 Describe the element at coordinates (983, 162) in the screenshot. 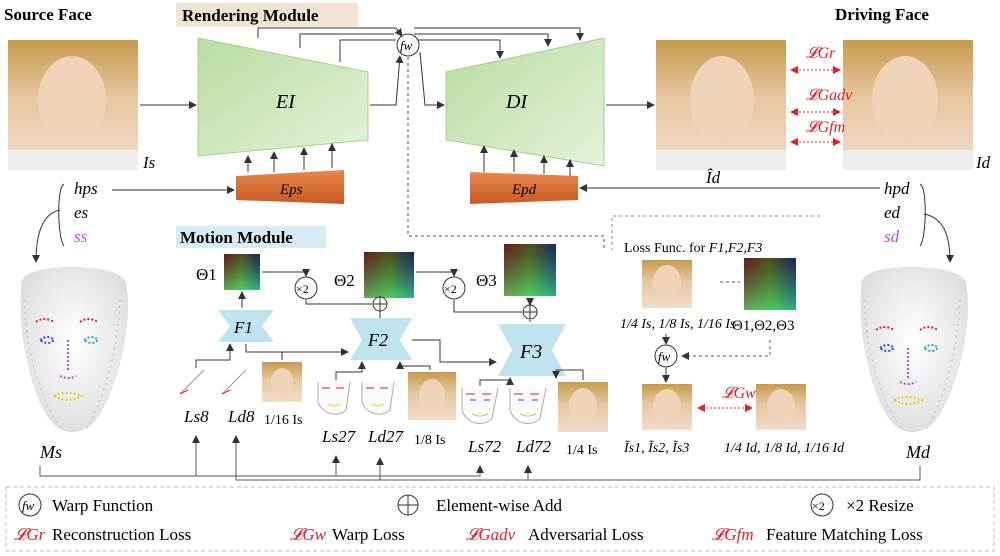

I see `label-Id: Id` at that location.